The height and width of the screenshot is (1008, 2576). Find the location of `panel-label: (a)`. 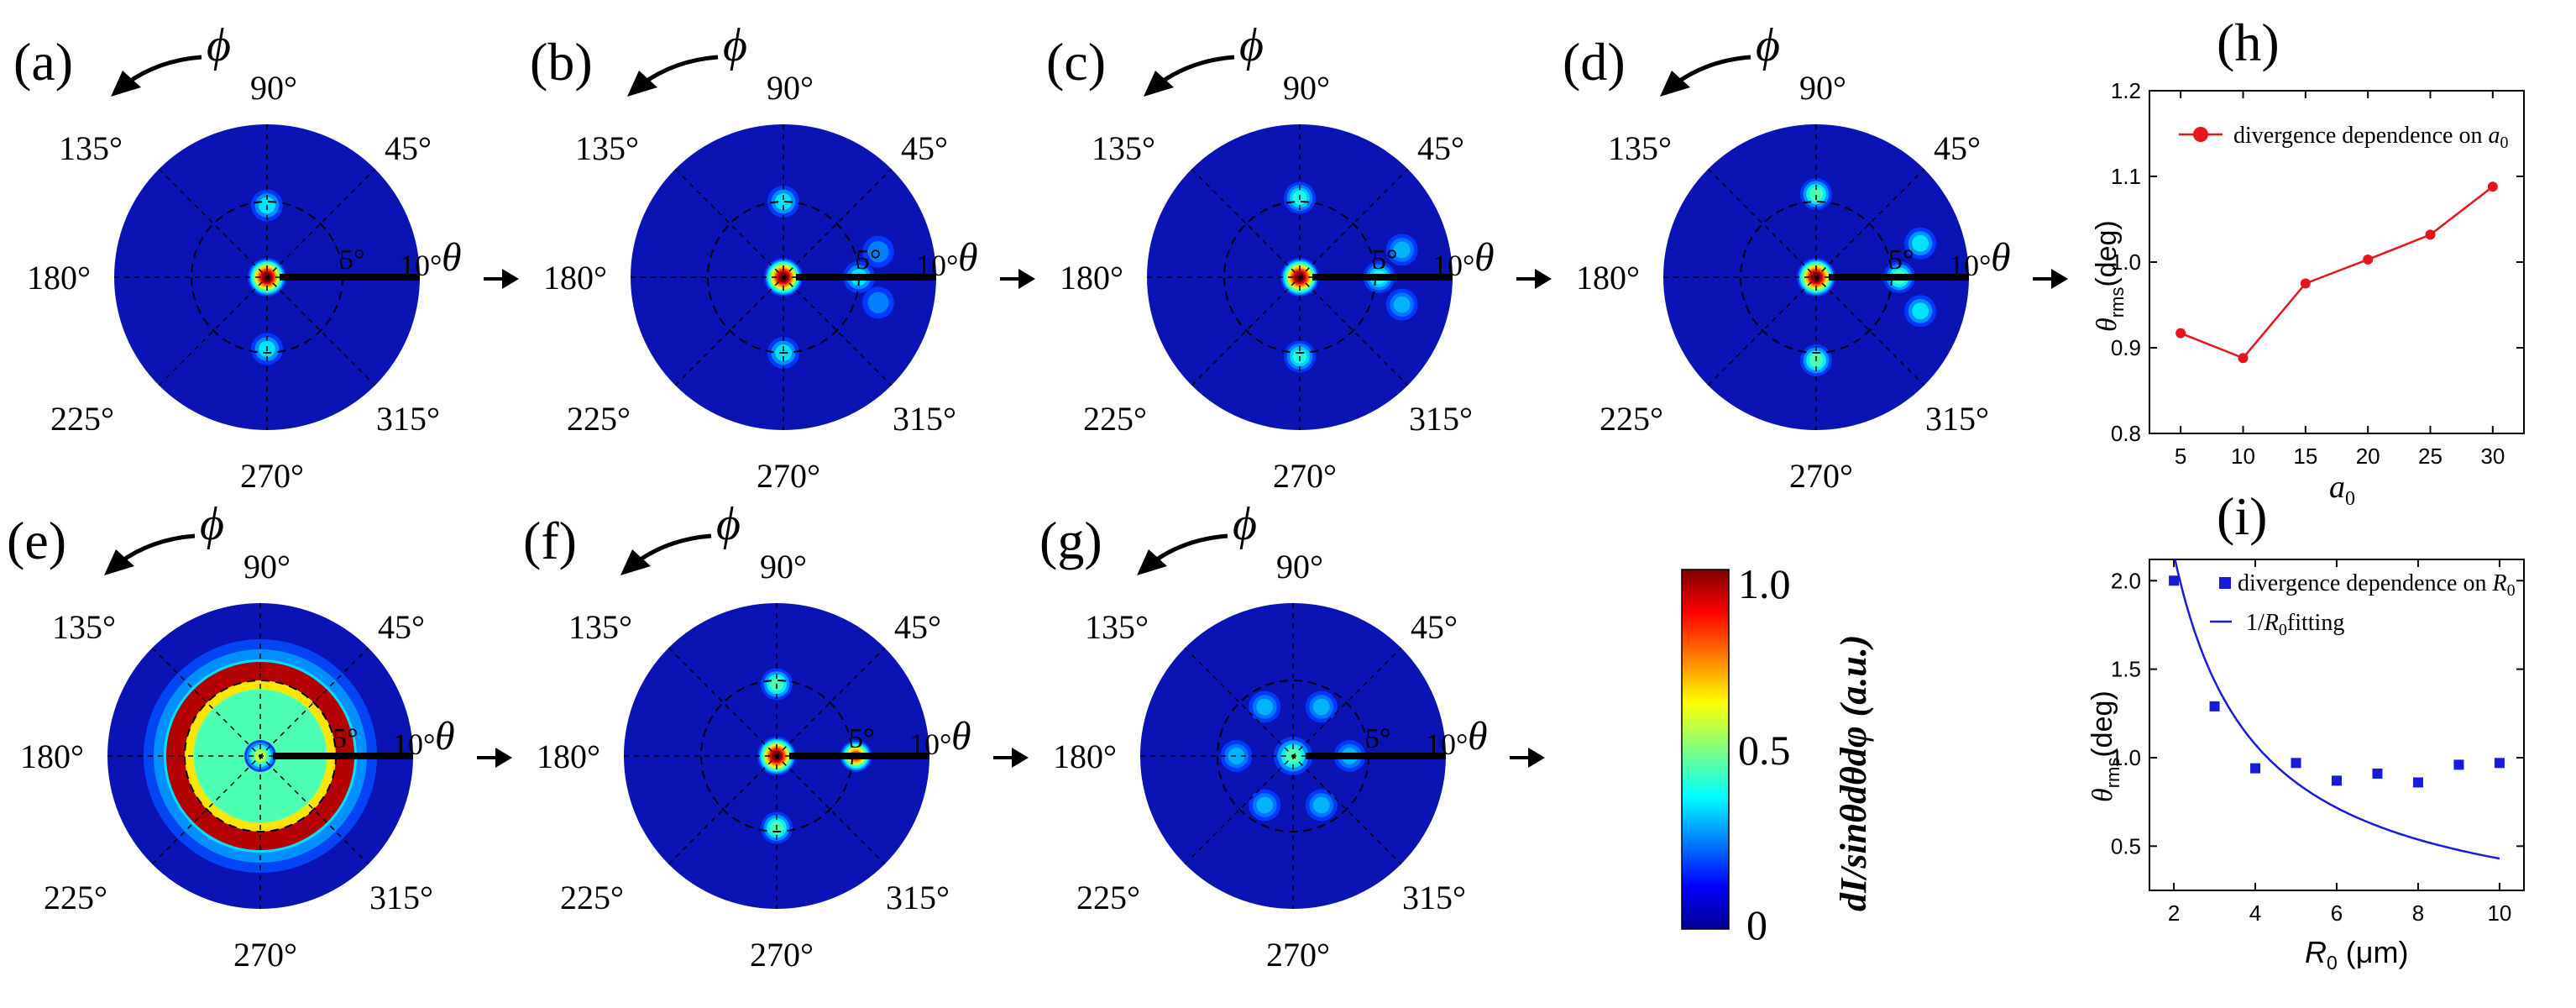

panel-label: (a) is located at coordinates (43, 62).